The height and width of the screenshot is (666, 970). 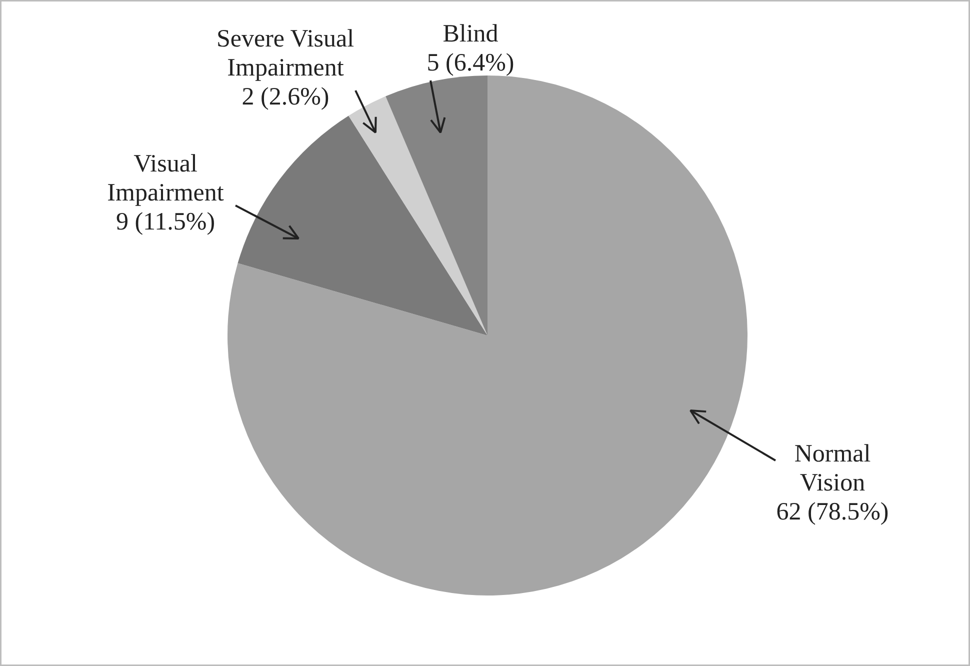 What do you see at coordinates (285, 54) in the screenshot?
I see `slice-label: Severe Visual Impairment` at bounding box center [285, 54].